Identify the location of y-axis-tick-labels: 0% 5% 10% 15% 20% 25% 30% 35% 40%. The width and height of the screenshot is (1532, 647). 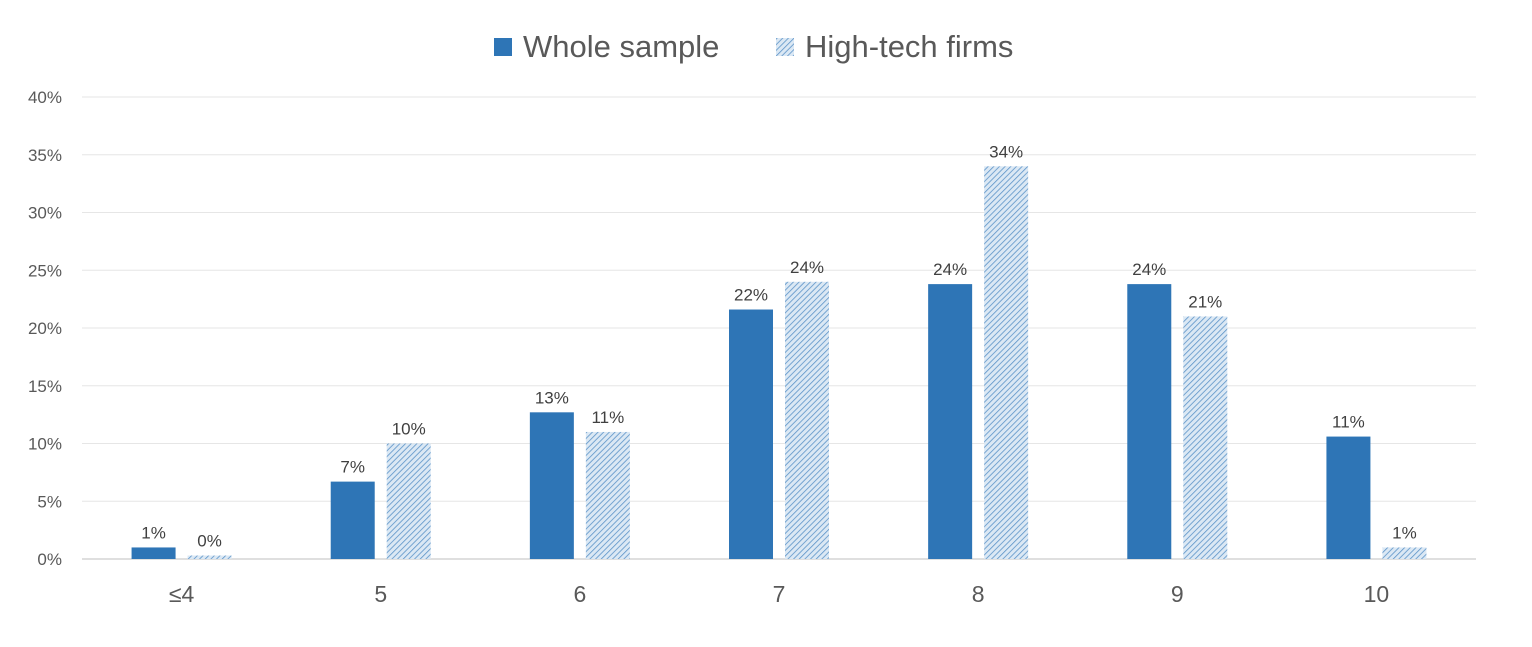
(45, 328).